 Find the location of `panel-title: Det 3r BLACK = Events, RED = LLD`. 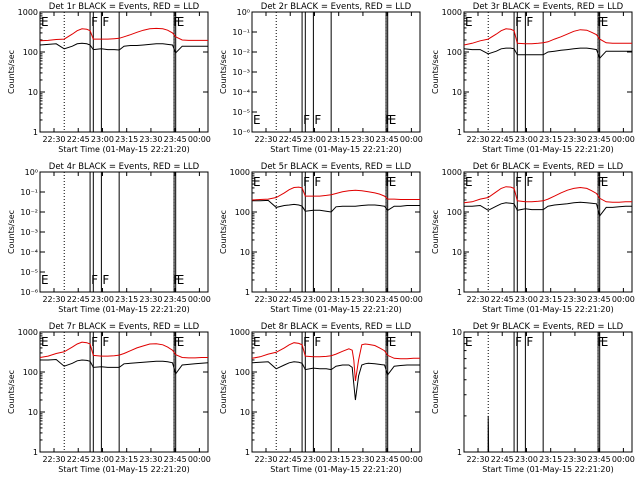

panel-title: Det 3r BLACK = Events, RED = LLD is located at coordinates (548, 7).